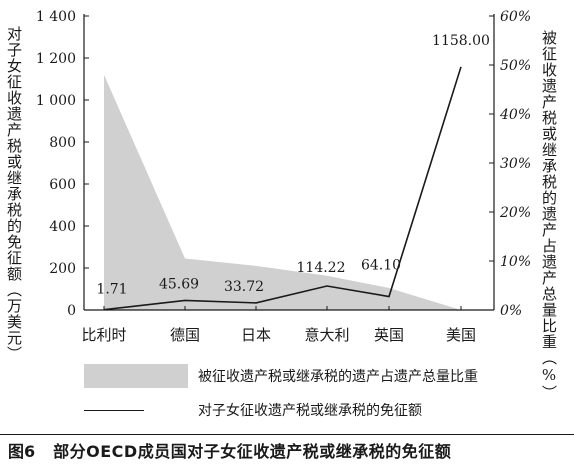 The height and width of the screenshot is (469, 574). Describe the element at coordinates (461, 335) in the screenshot. I see `x-tick-label: 美国` at that location.